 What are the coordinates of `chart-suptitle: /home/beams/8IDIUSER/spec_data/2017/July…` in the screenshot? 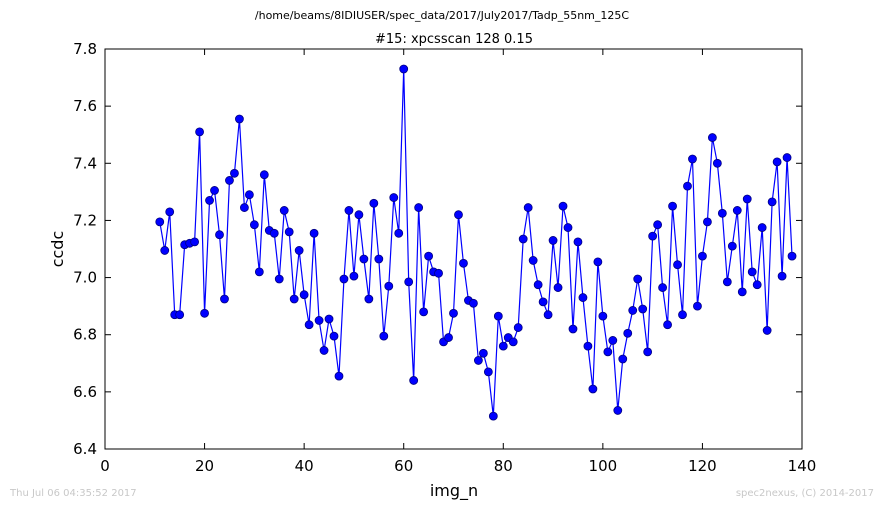 It's located at (442, 15).